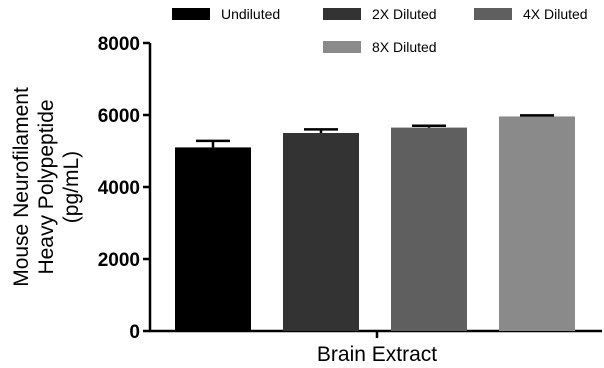 The image size is (604, 368). I want to click on bar-4x-diluted, so click(429, 229).